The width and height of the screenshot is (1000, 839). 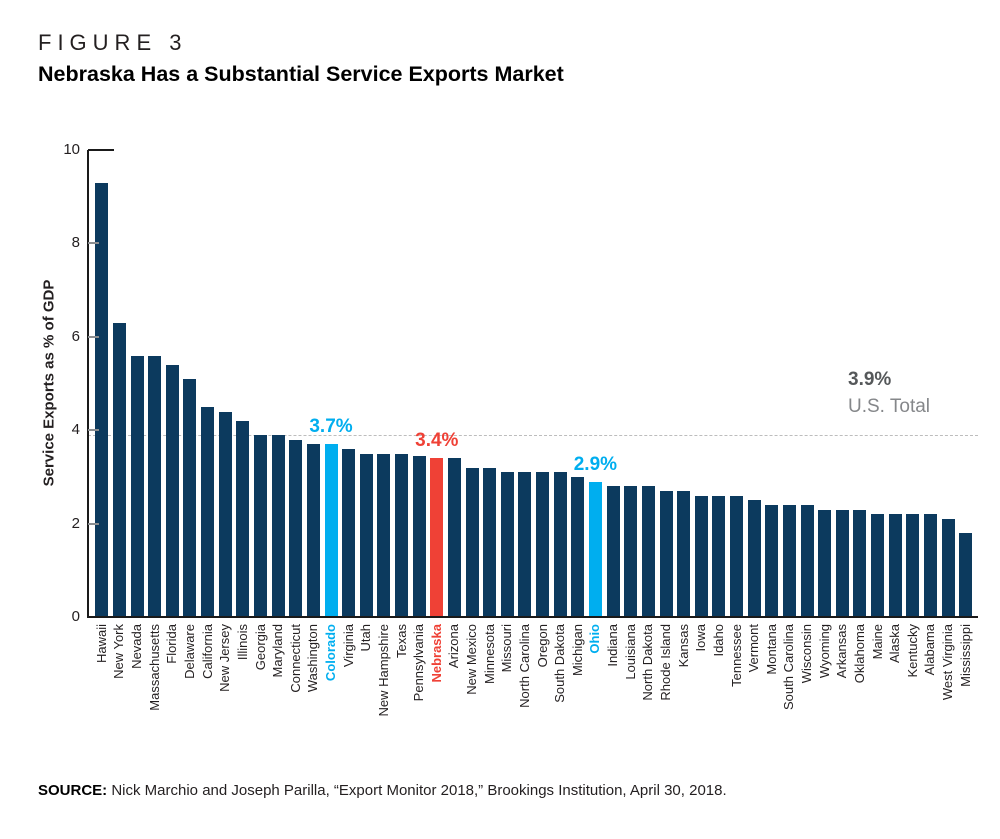 I want to click on value-label-colorado: 3.7%, so click(x=331, y=427).